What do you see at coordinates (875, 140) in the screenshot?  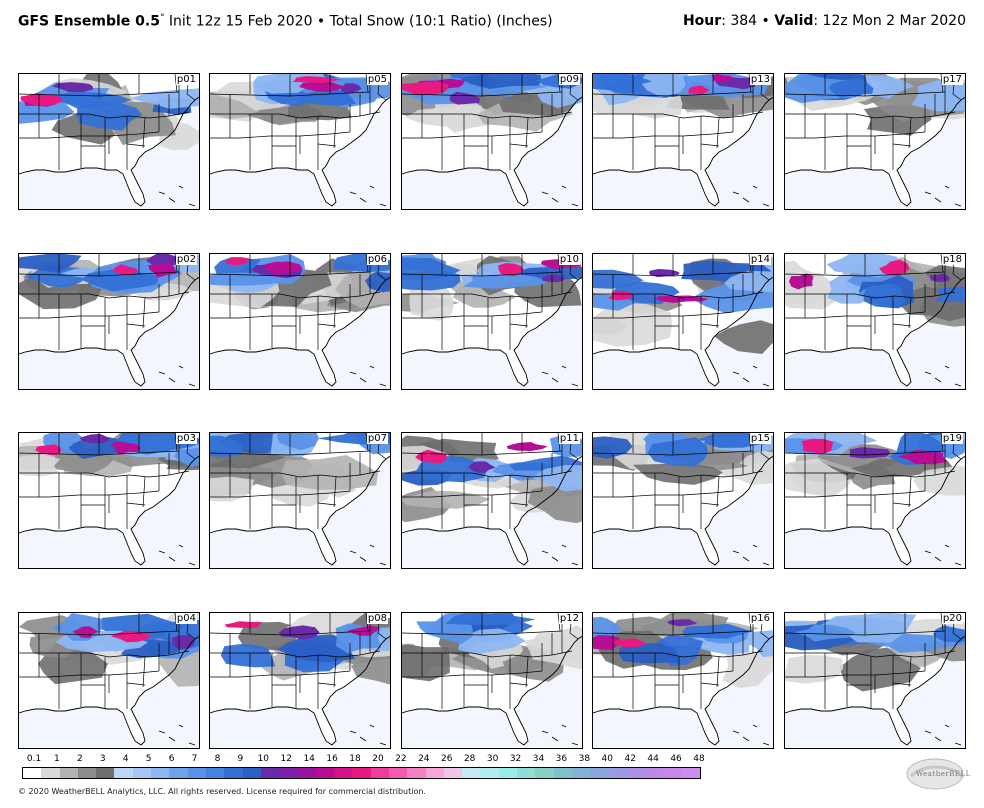 I see `snow-map-p17` at bounding box center [875, 140].